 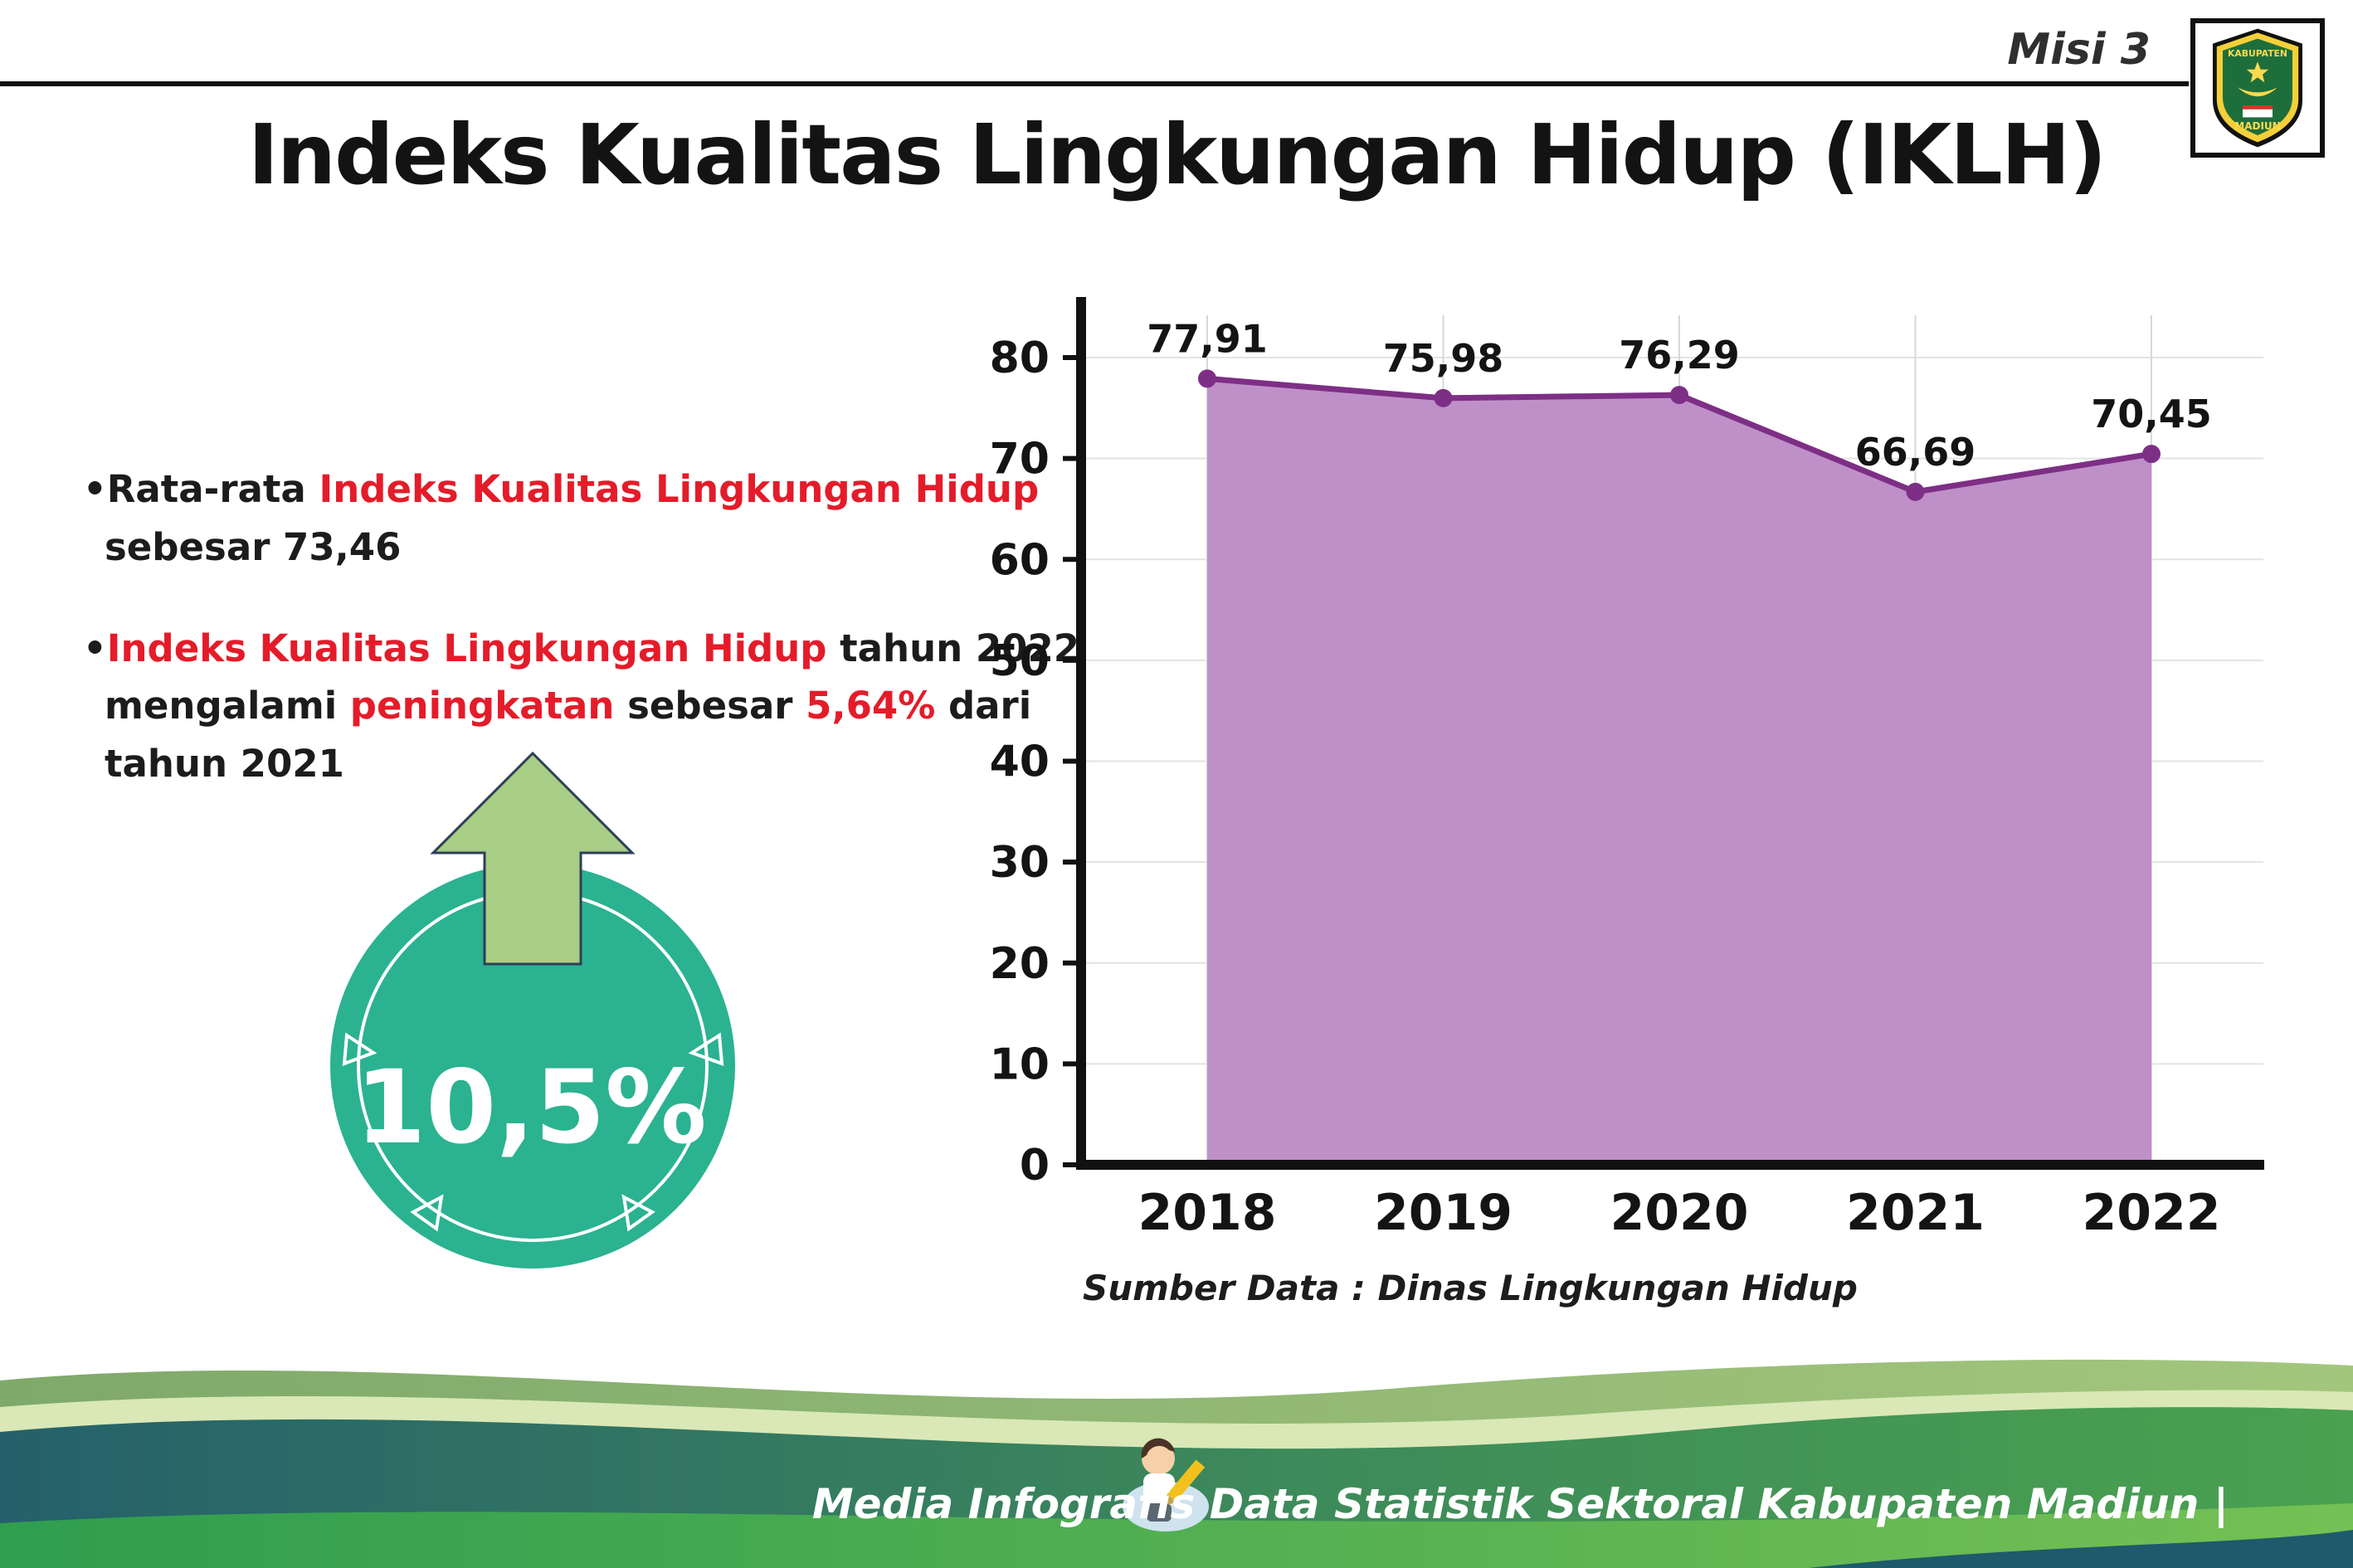 What do you see at coordinates (1679, 1213) in the screenshot?
I see `svg-text: 2020` at bounding box center [1679, 1213].